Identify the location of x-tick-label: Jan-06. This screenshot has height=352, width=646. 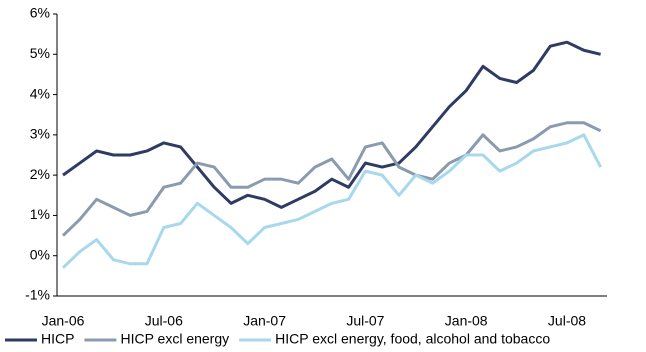
(63, 321).